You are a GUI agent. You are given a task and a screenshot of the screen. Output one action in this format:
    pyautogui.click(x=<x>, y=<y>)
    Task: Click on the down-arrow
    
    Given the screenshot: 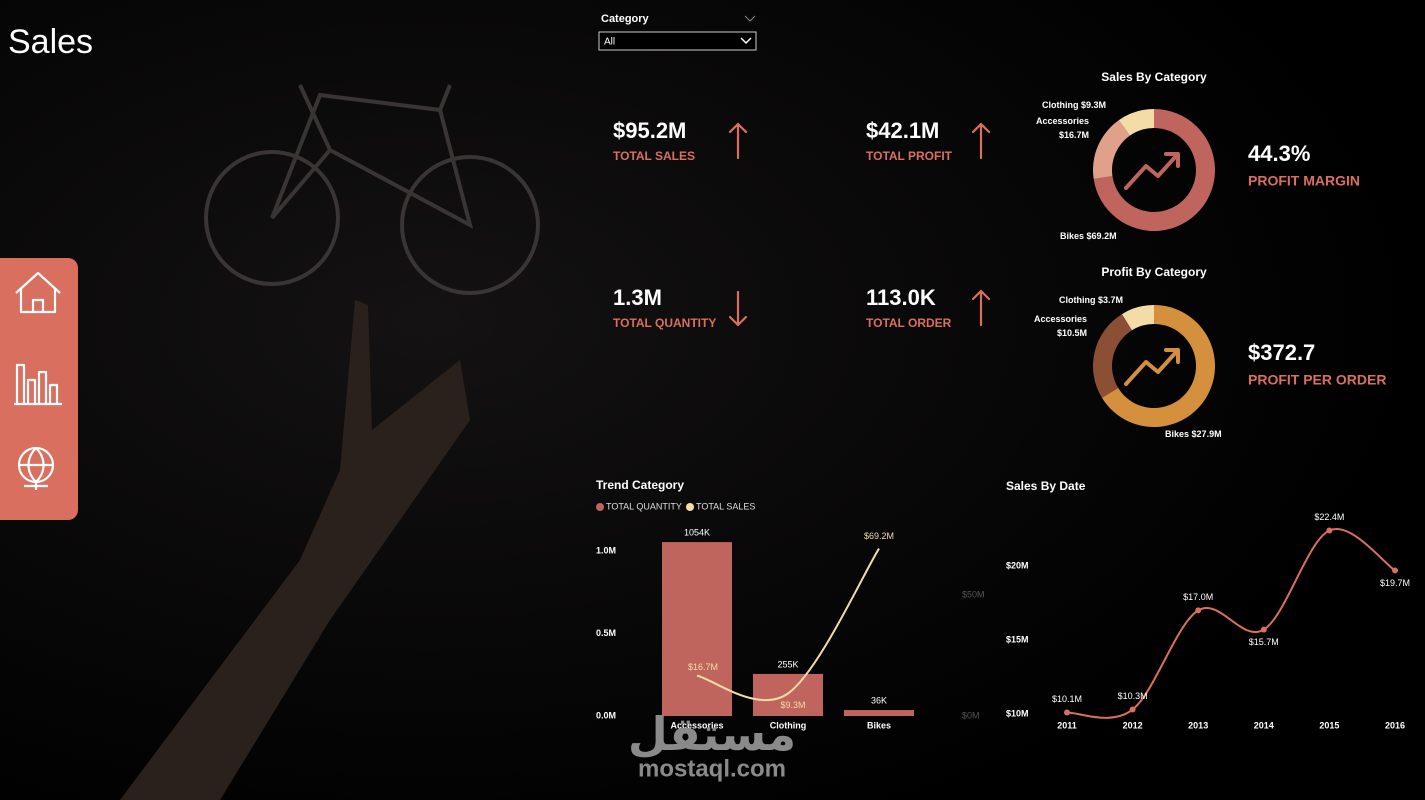 What is the action you would take?
    pyautogui.click(x=738, y=308)
    